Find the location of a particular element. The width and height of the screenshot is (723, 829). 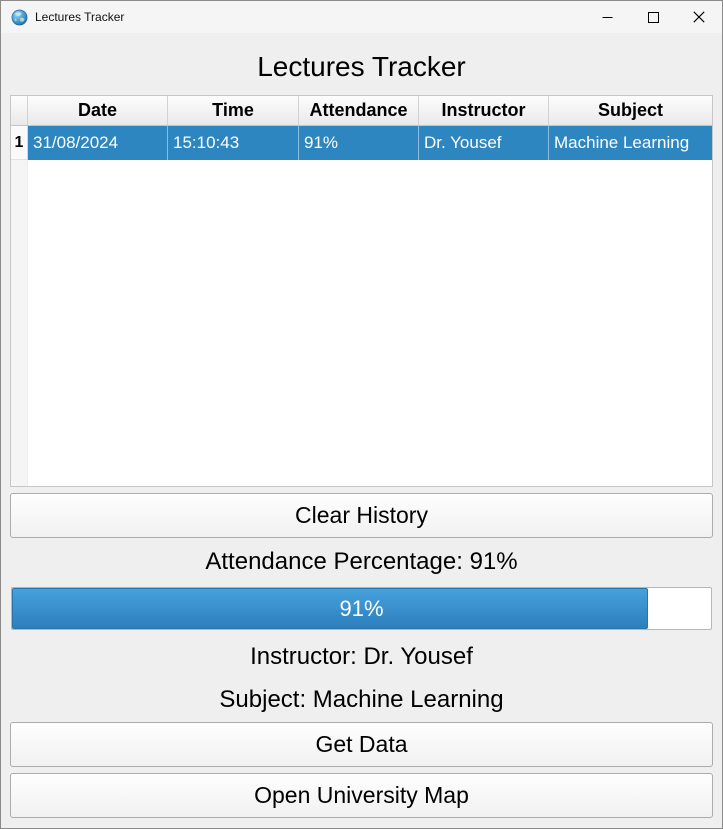

open-university-map-button: Open University Map is located at coordinates (361, 795).